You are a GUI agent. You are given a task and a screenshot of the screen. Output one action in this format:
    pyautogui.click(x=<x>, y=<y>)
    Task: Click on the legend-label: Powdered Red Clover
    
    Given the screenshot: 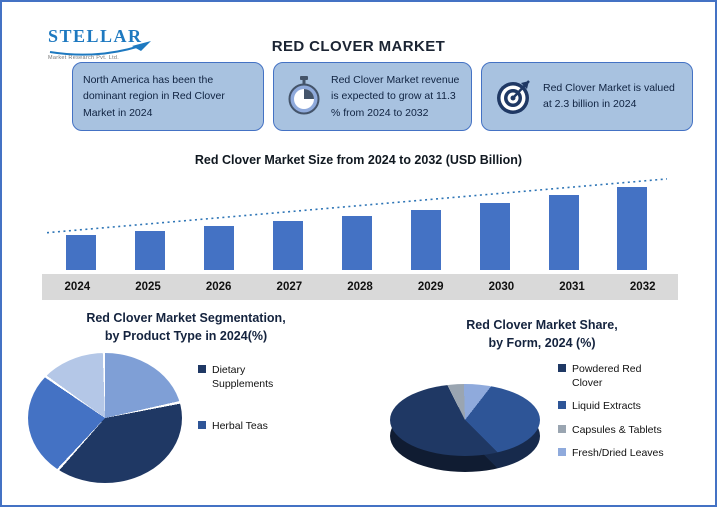 What is the action you would take?
    pyautogui.click(x=607, y=376)
    